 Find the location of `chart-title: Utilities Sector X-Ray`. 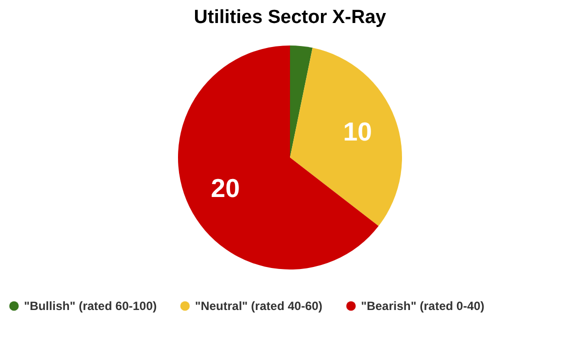

chart-title: Utilities Sector X-Ray is located at coordinates (290, 17).